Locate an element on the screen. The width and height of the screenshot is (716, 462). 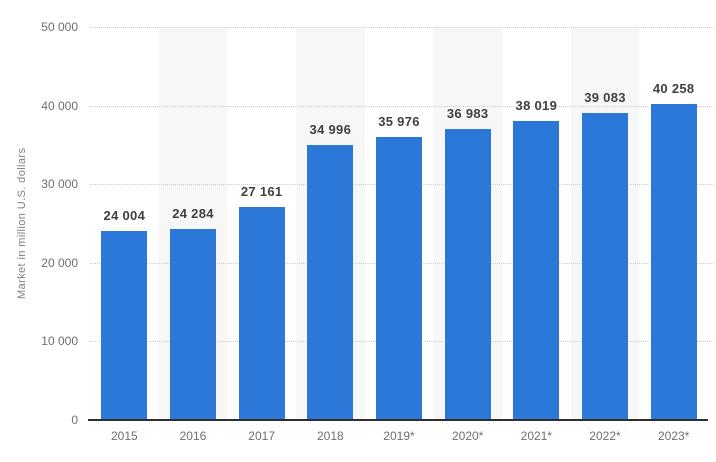
y-tick-label: 0 is located at coordinates (74, 420).